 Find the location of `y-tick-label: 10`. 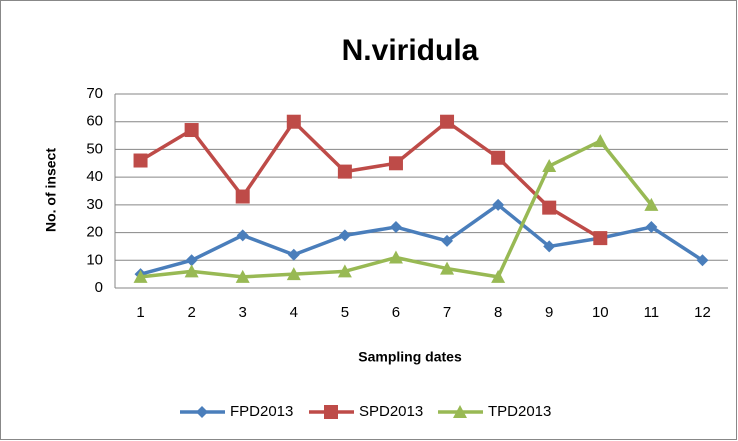

y-tick-label: 10 is located at coordinates (94, 259).